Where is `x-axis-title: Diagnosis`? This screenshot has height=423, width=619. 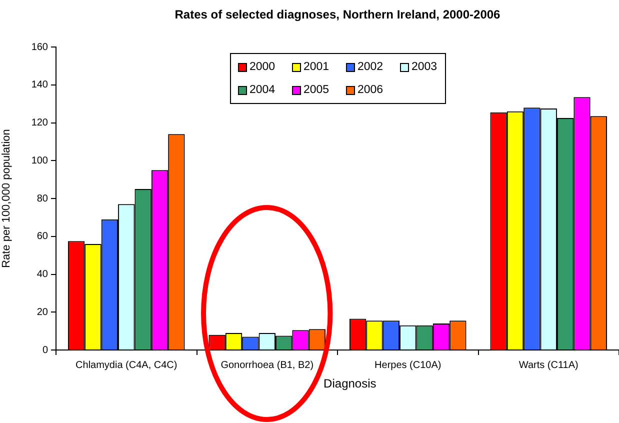
x-axis-title: Diagnosis is located at coordinates (350, 383).